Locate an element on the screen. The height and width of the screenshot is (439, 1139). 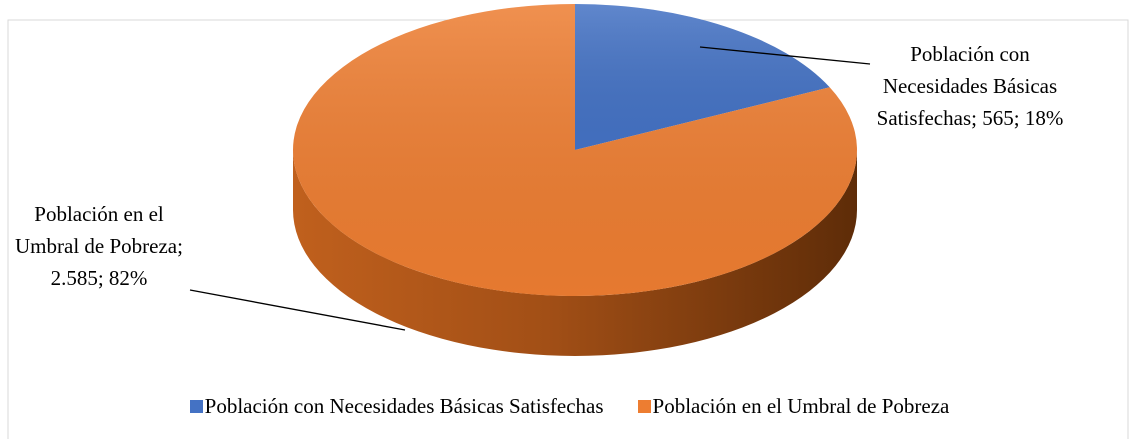
legend-item: Población en el Umbral de Pobreza is located at coordinates (793, 406).